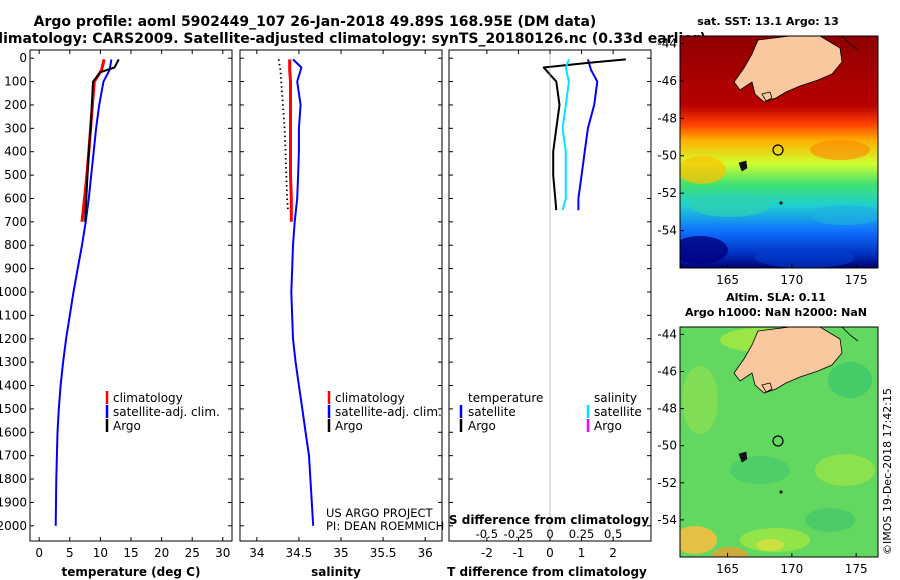 The image size is (900, 580). Describe the element at coordinates (519, 534) in the screenshot. I see `salinity-difference-tick-label: -0.25` at that location.